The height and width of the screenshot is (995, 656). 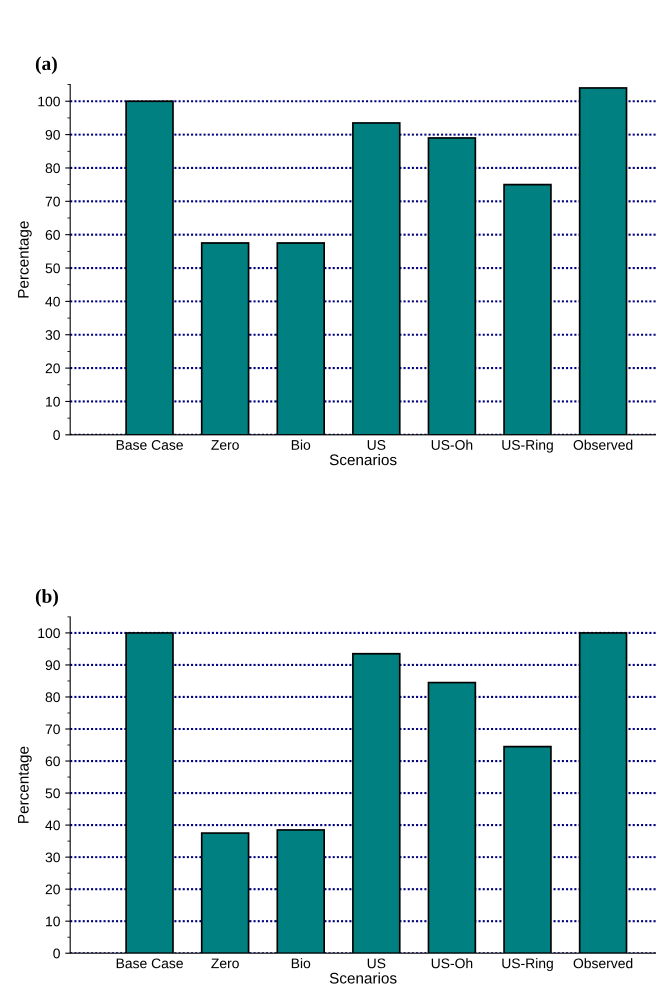 What do you see at coordinates (47, 598) in the screenshot?
I see `chart-title: (b)` at bounding box center [47, 598].